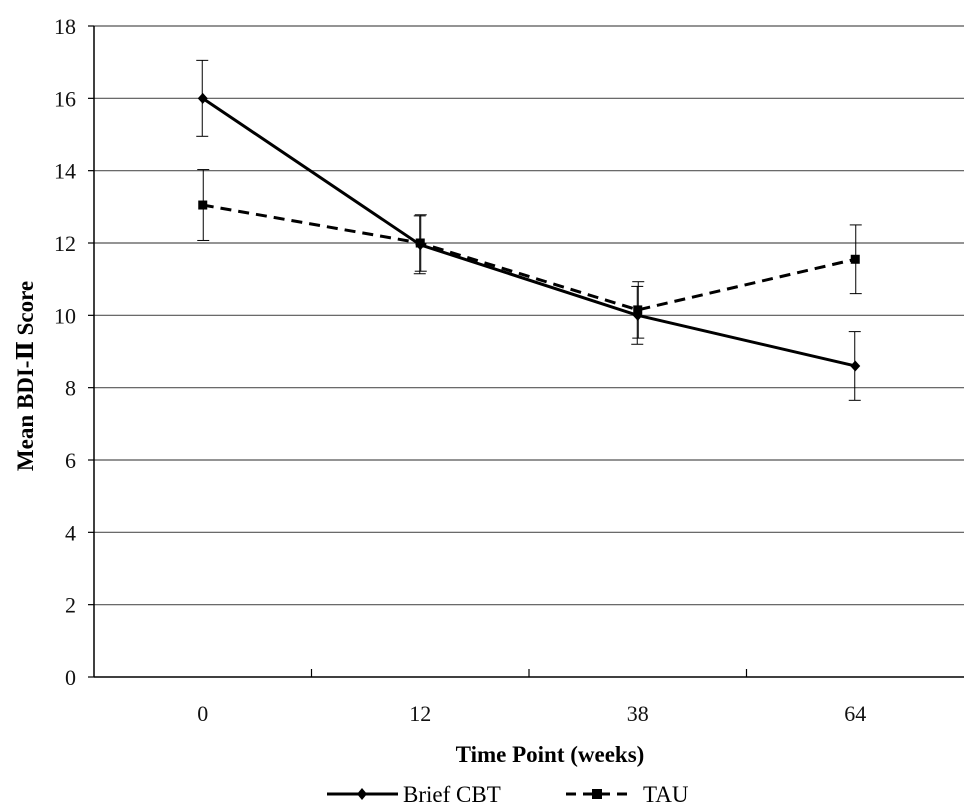 Image resolution: width=964 pixels, height=807 pixels. I want to click on y-tick-label: 2, so click(70, 605).